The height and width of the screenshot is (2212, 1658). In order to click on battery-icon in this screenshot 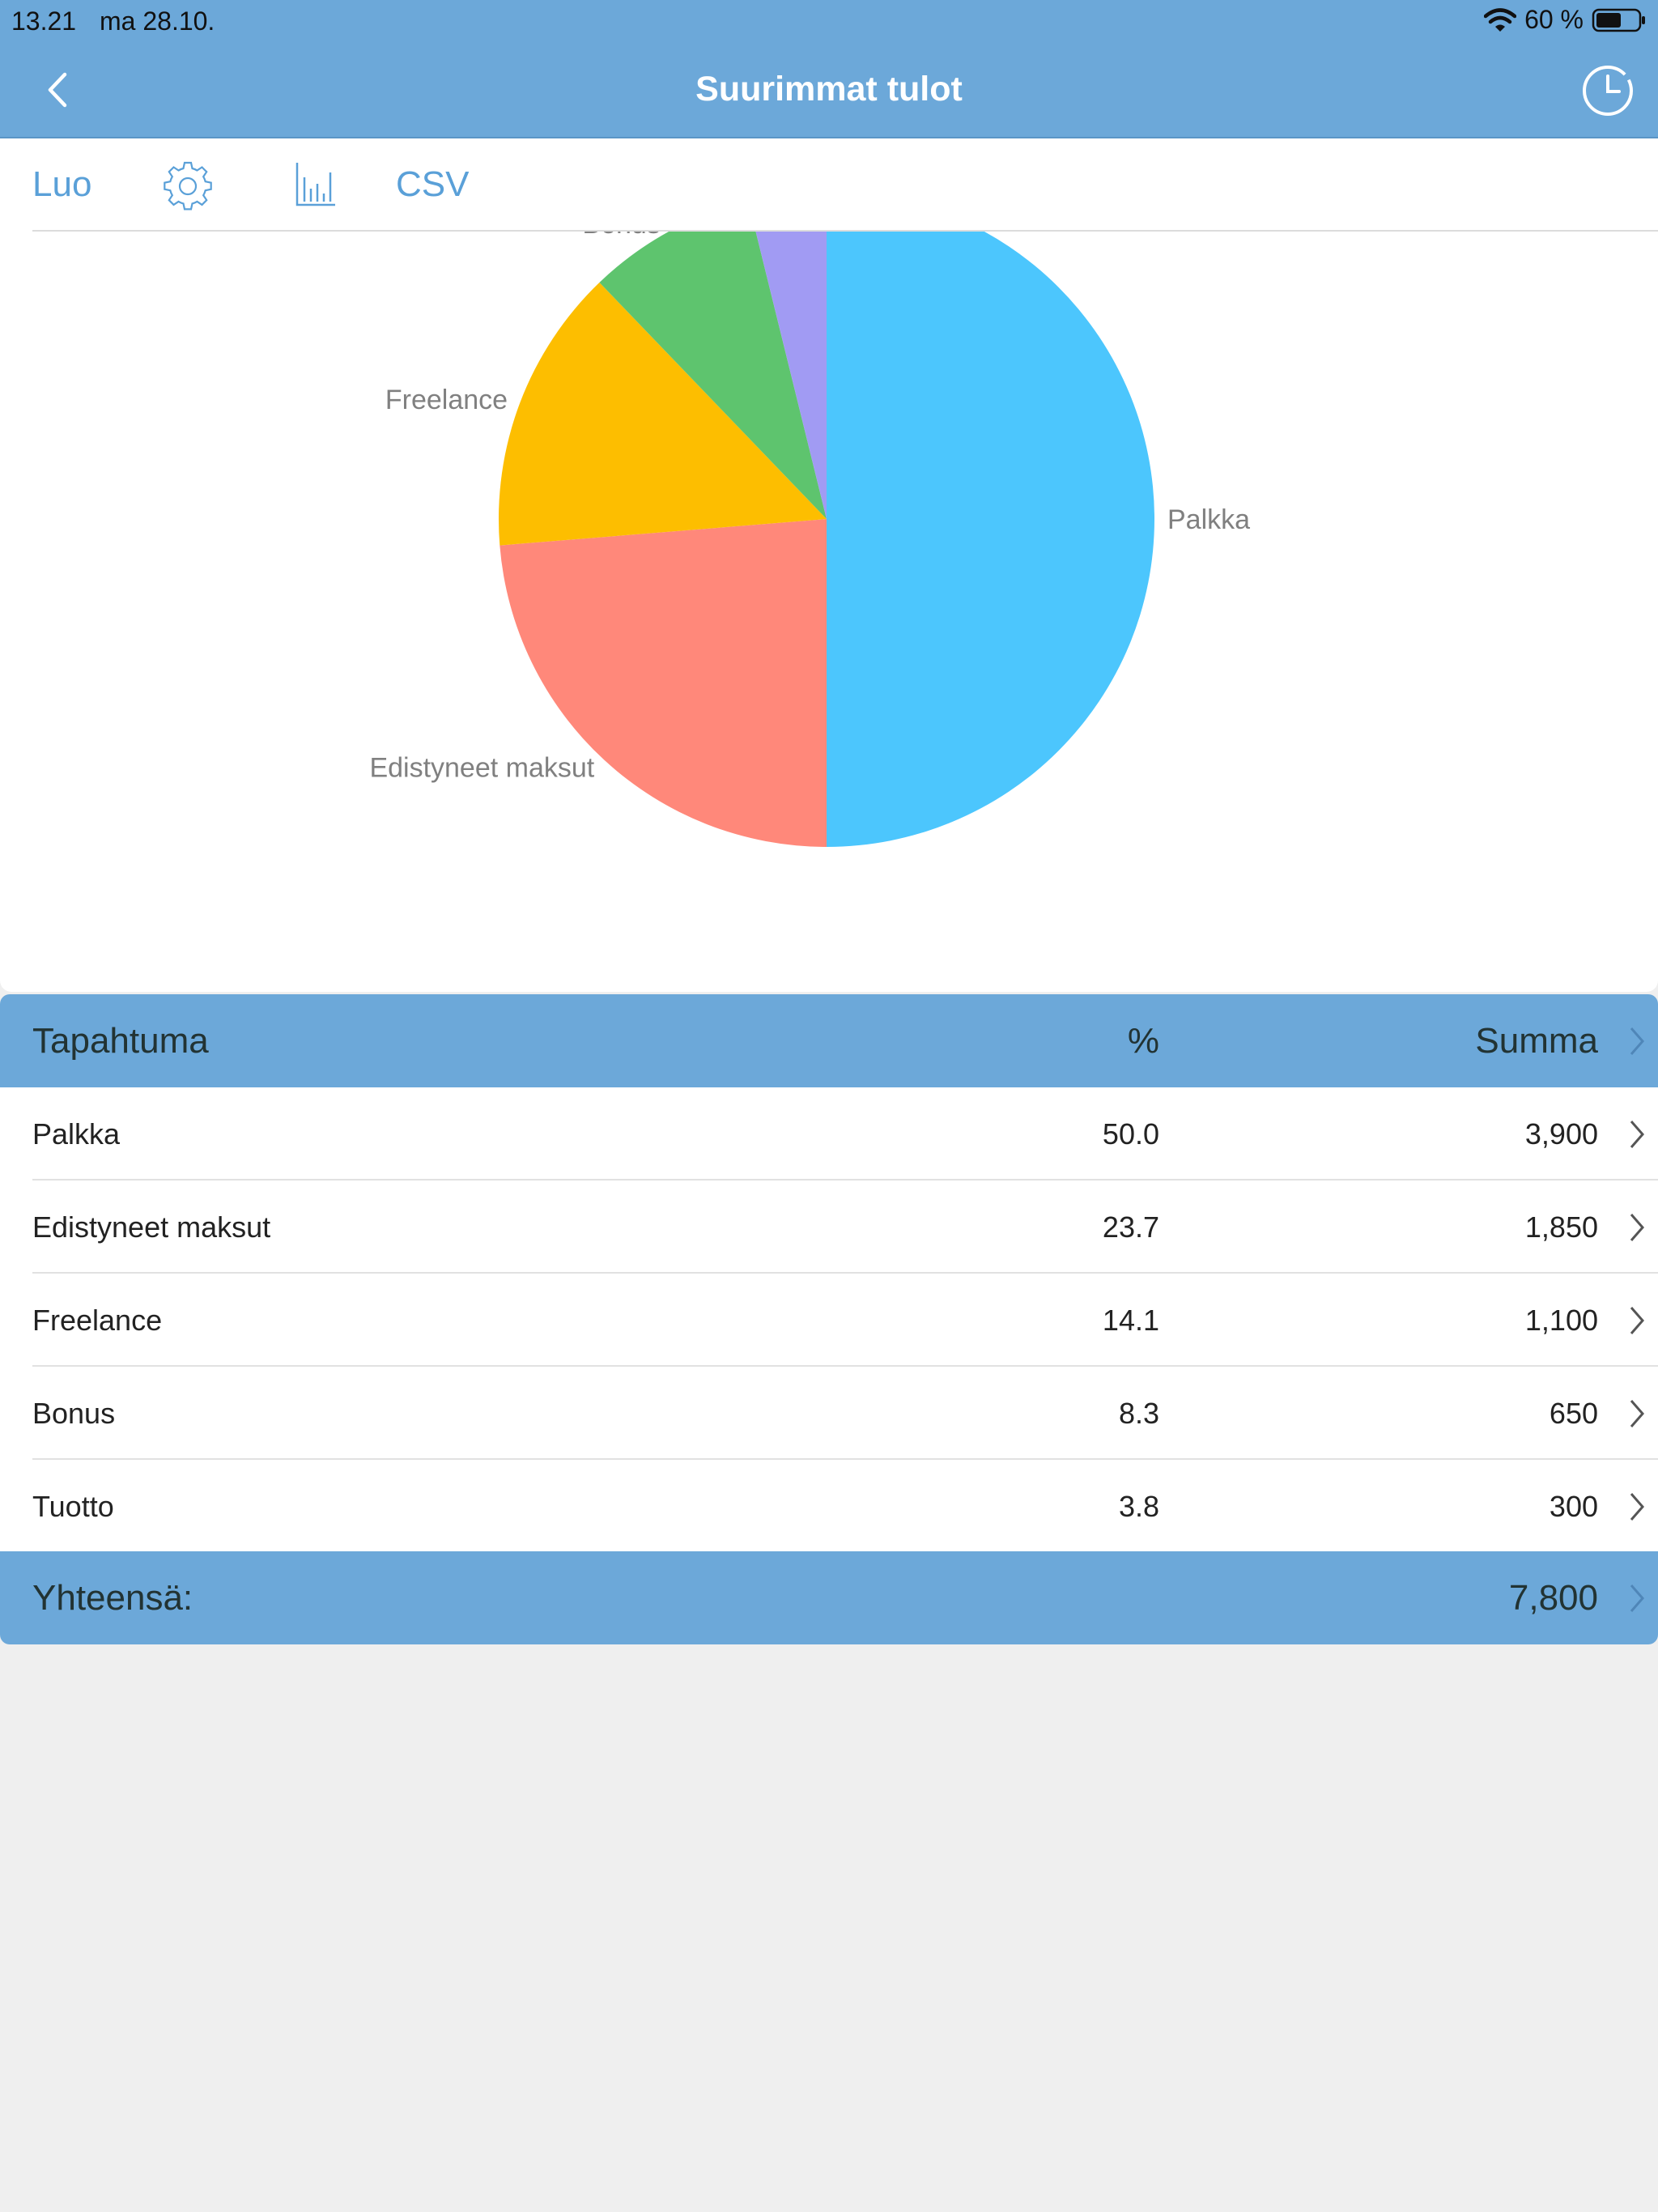, I will do `click(1618, 20)`.